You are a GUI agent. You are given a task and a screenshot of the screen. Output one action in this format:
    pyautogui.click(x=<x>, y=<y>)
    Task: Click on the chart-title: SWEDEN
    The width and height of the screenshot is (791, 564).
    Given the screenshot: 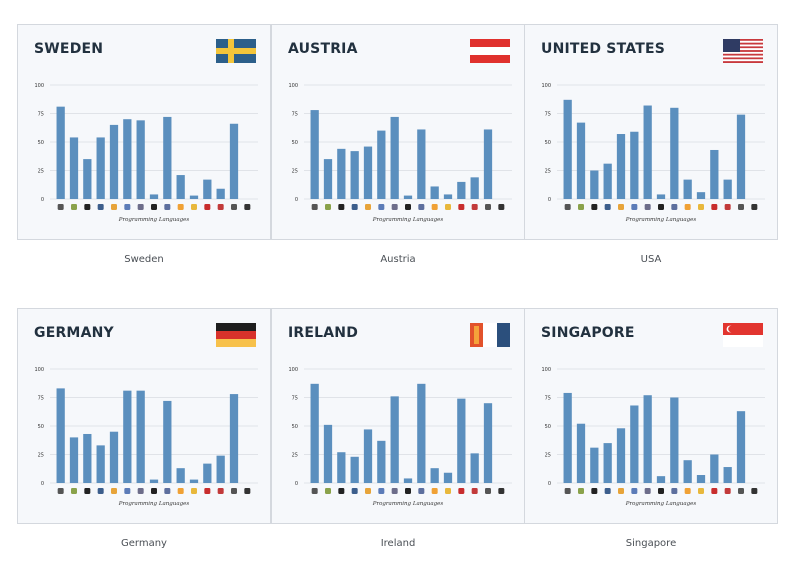 What is the action you would take?
    pyautogui.click(x=69, y=49)
    